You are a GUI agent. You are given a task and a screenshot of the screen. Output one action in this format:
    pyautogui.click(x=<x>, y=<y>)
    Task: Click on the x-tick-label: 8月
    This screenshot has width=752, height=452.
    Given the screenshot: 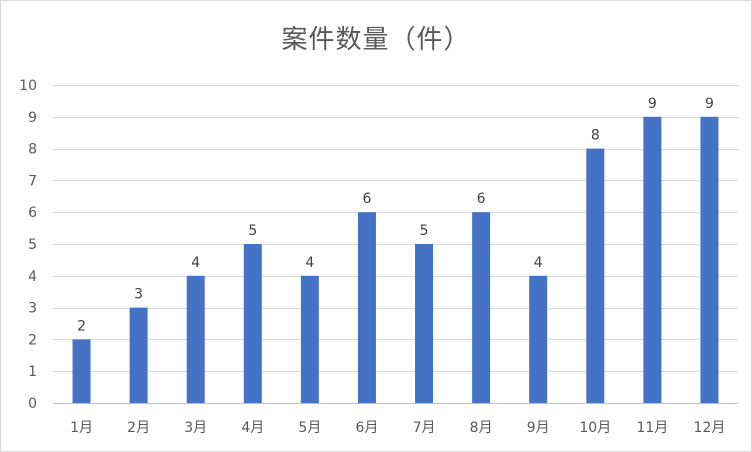 What is the action you would take?
    pyautogui.click(x=481, y=428)
    